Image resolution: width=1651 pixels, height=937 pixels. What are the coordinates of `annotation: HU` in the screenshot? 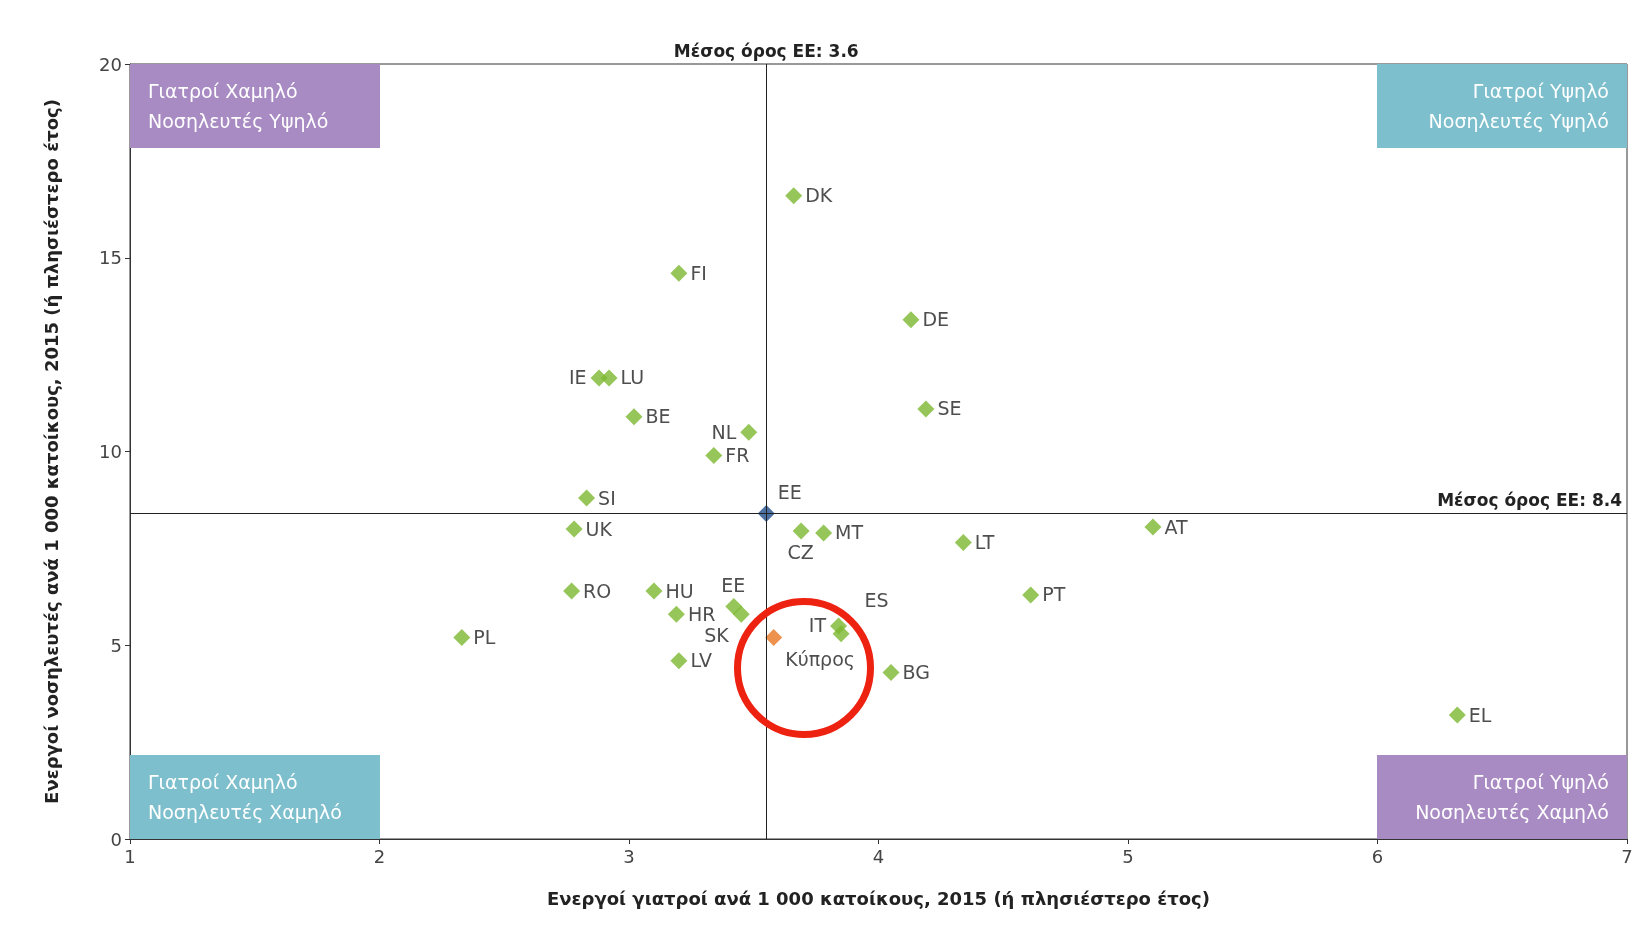 It's located at (679, 590).